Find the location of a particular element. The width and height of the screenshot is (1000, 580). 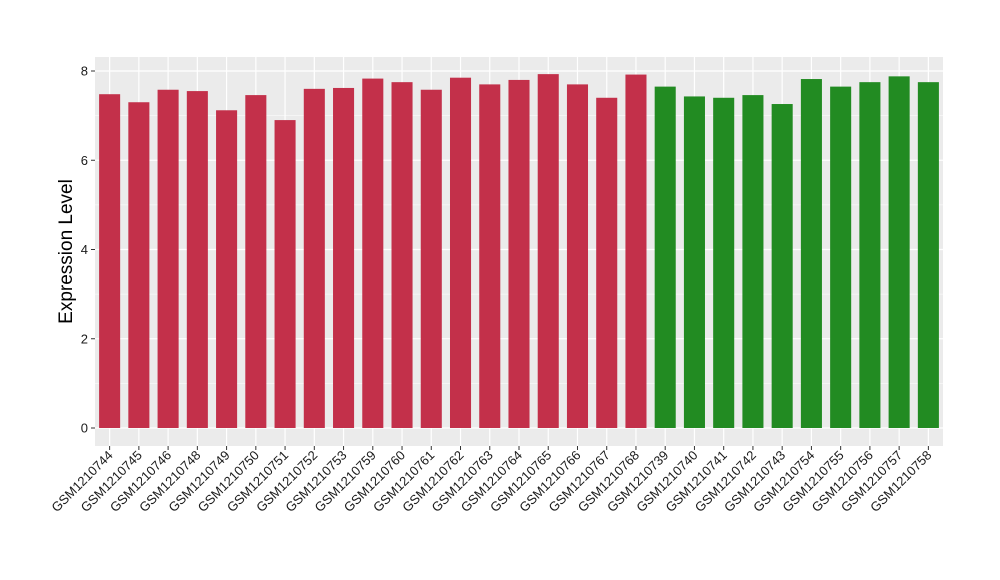

bar-GSM1210768 is located at coordinates (636, 251).